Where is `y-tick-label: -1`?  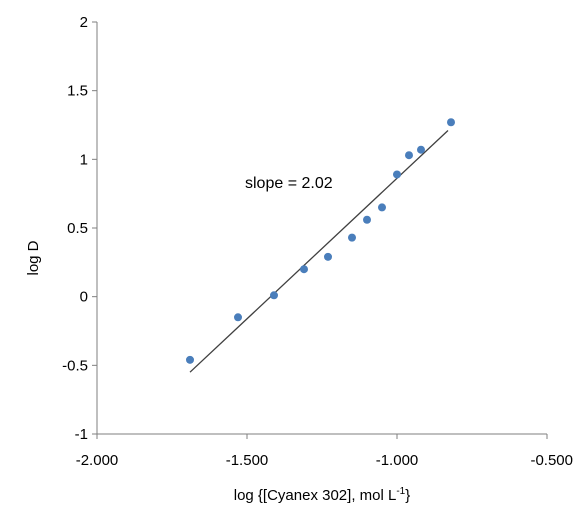 y-tick-label: -1 is located at coordinates (81, 434).